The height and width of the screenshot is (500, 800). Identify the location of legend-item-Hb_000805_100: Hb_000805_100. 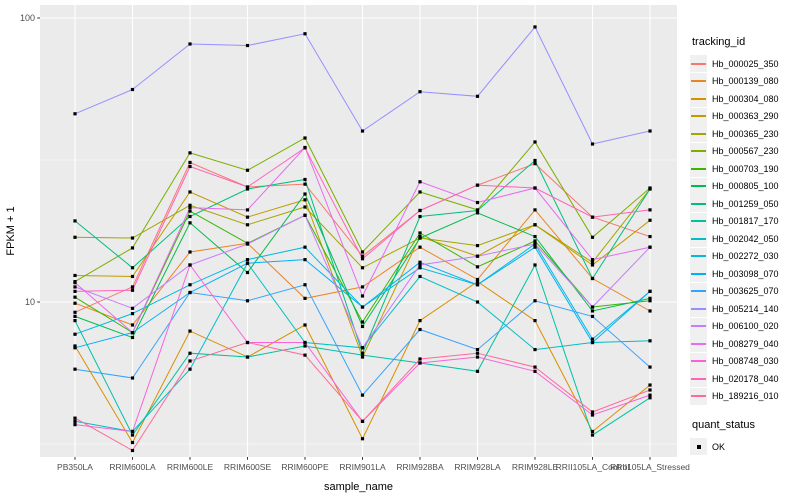
(745, 186).